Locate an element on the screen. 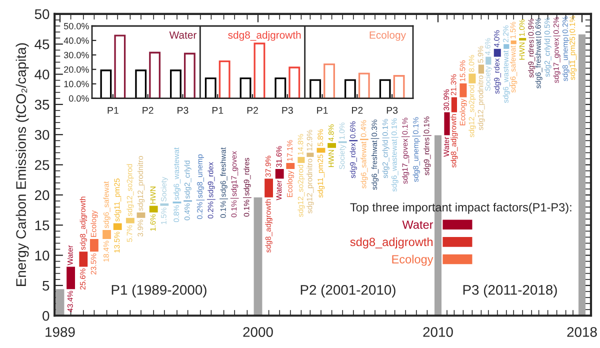 This screenshot has width=600, height=348. y-tick-label: 30.0% is located at coordinates (76, 55).